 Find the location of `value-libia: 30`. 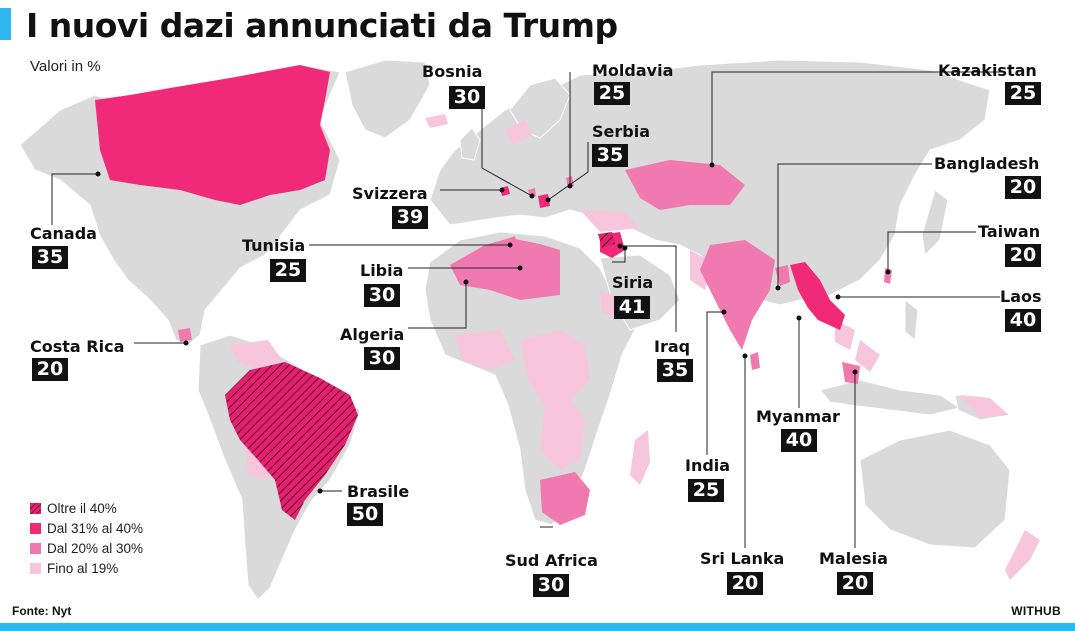

value-libia: 30 is located at coordinates (382, 295).